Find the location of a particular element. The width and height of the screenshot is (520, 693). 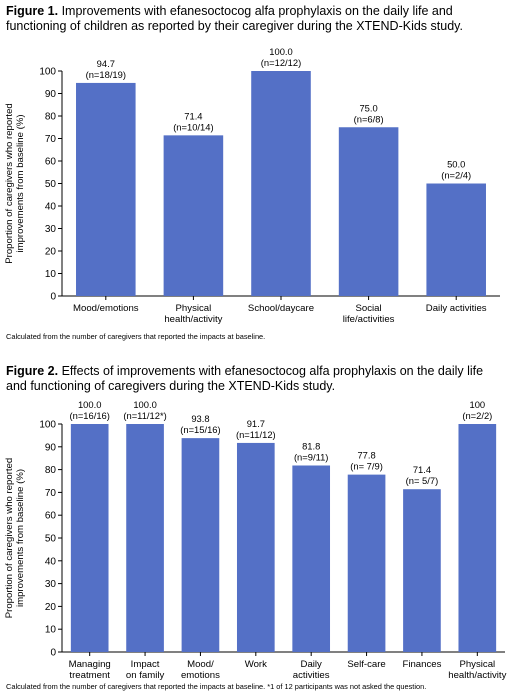

x-tick-label: Finances is located at coordinates (421, 664).